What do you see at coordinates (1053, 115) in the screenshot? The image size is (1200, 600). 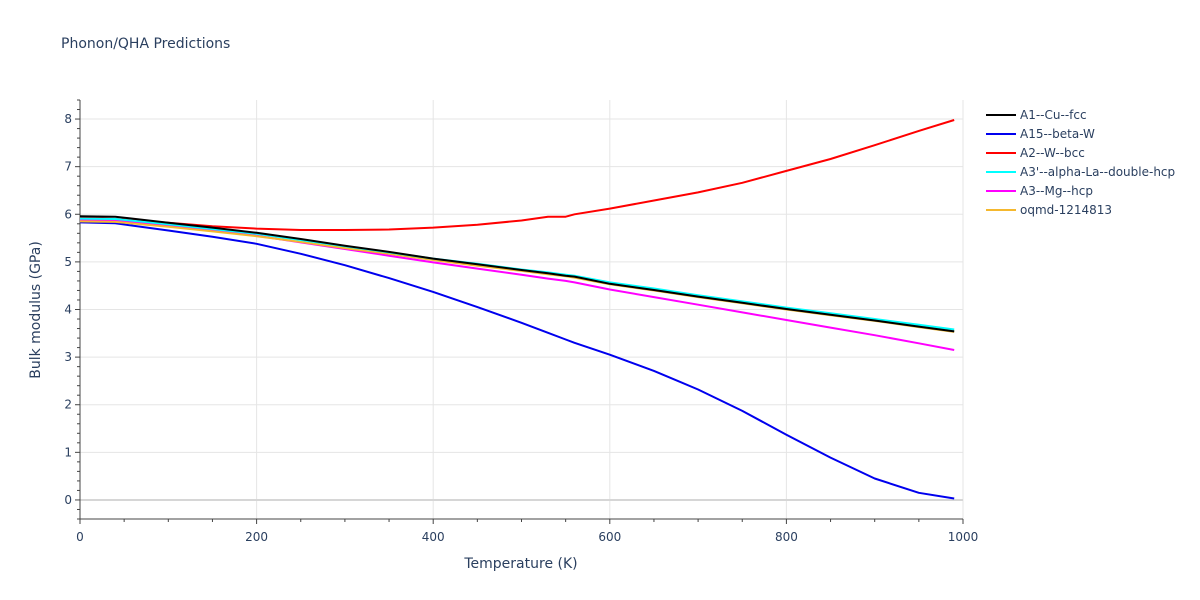 I see `legend-label: A1--Cu--fcc` at bounding box center [1053, 115].